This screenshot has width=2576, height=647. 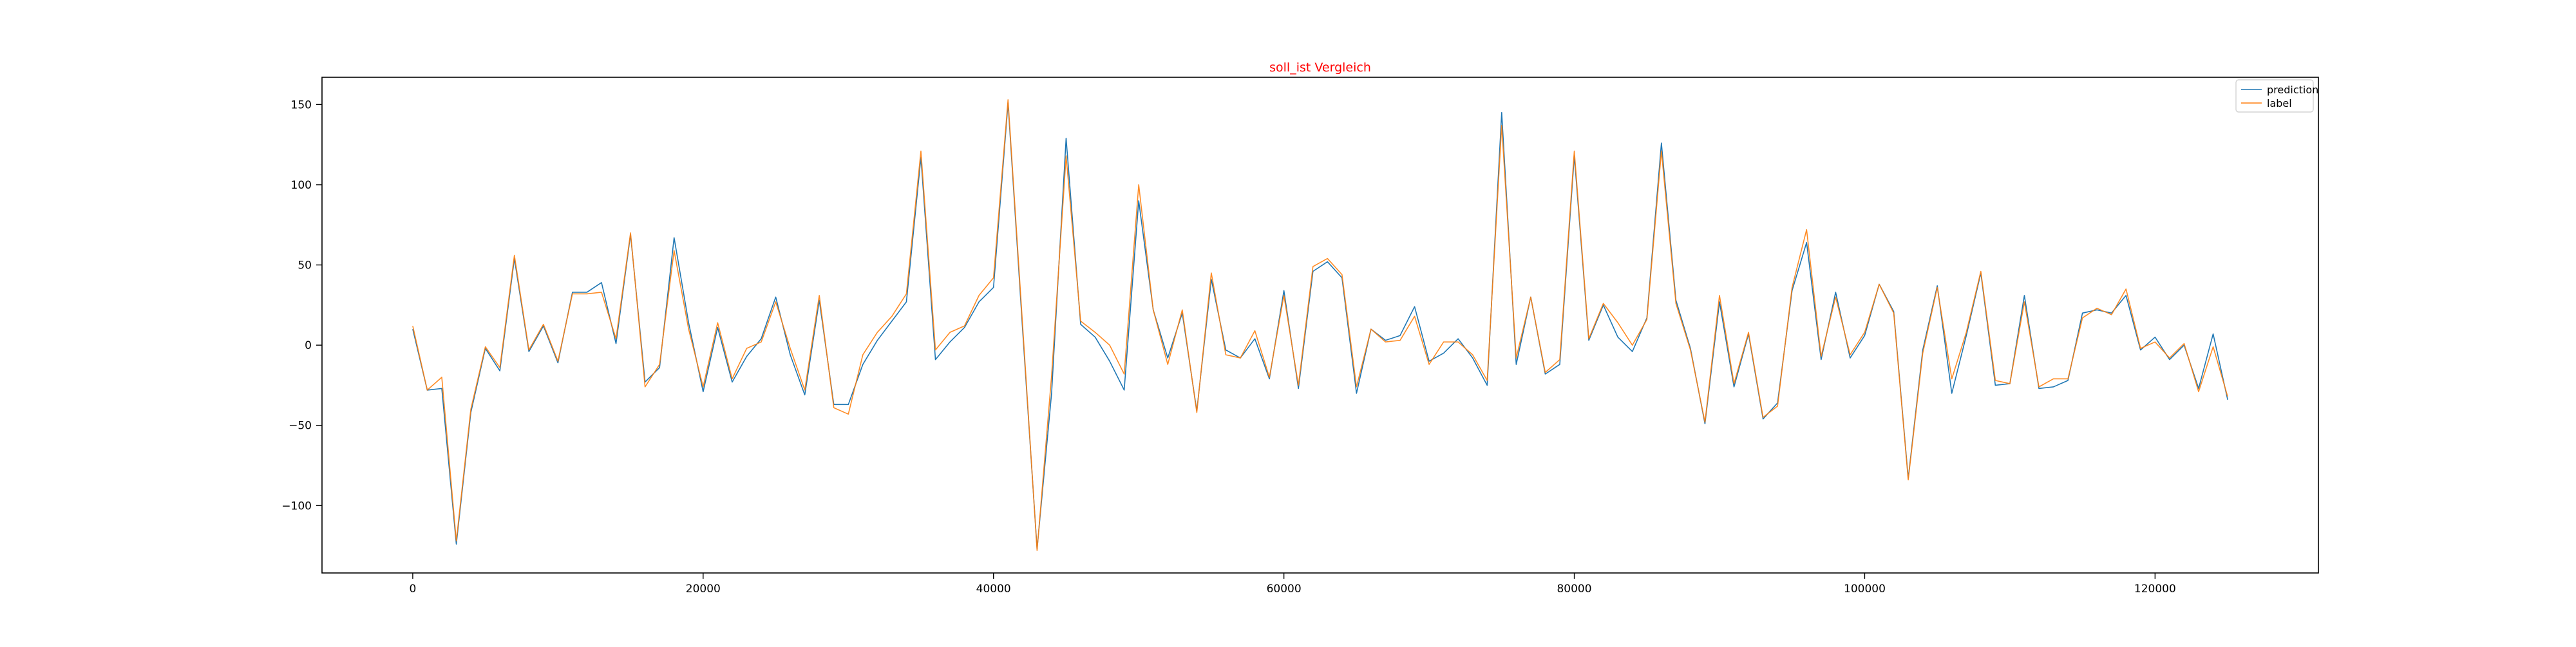 What do you see at coordinates (301, 185) in the screenshot?
I see `y-tick-label: 100` at bounding box center [301, 185].